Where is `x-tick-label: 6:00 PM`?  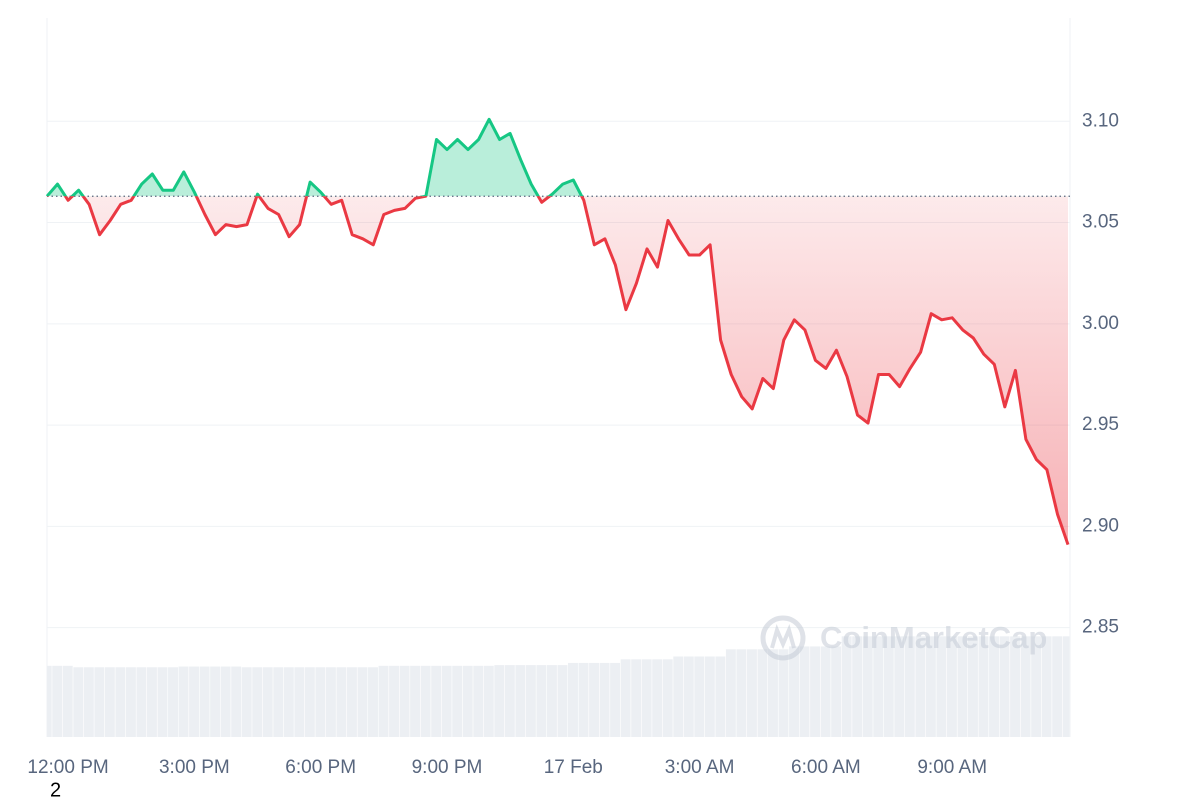 x-tick-label: 6:00 PM is located at coordinates (320, 767).